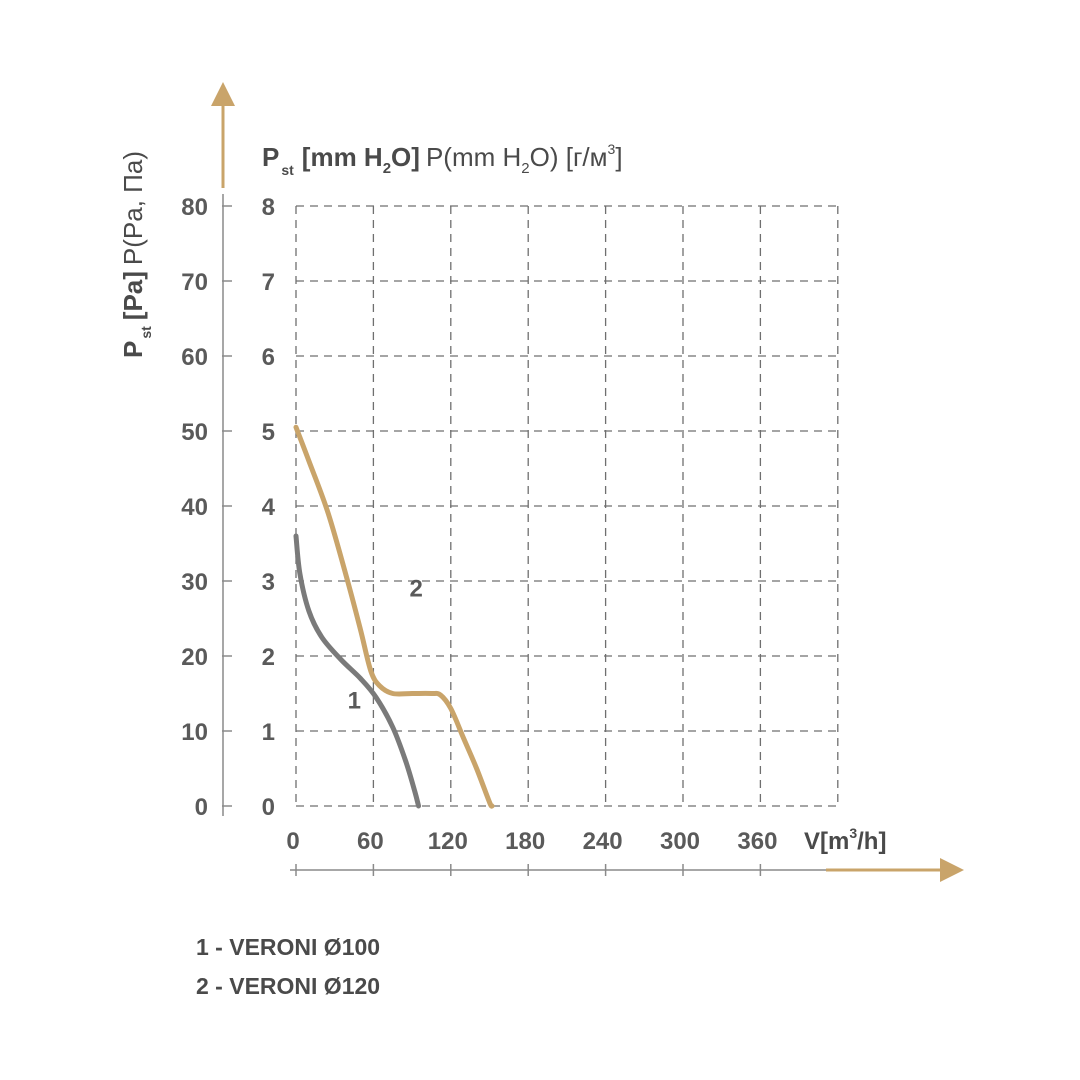  Describe the element at coordinates (292, 841) in the screenshot. I see `x-tick-label: 0` at that location.